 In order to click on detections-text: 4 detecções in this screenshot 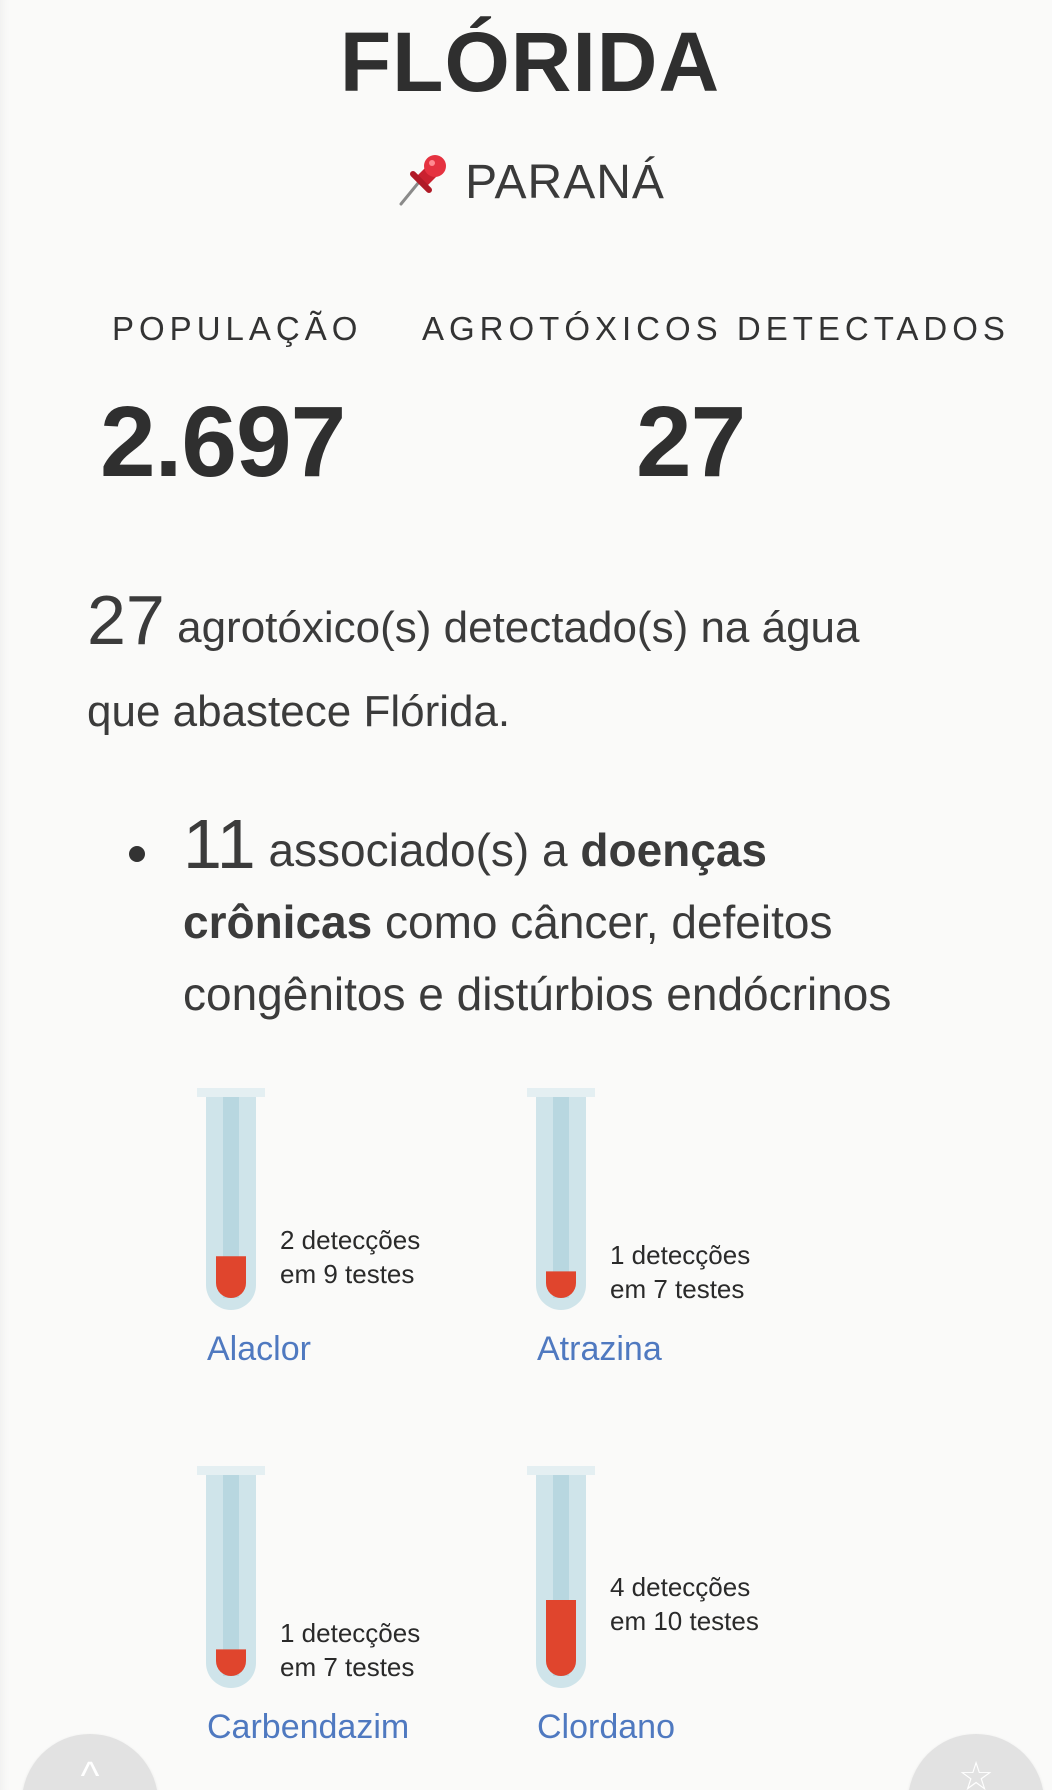, I will do `click(680, 1587)`.